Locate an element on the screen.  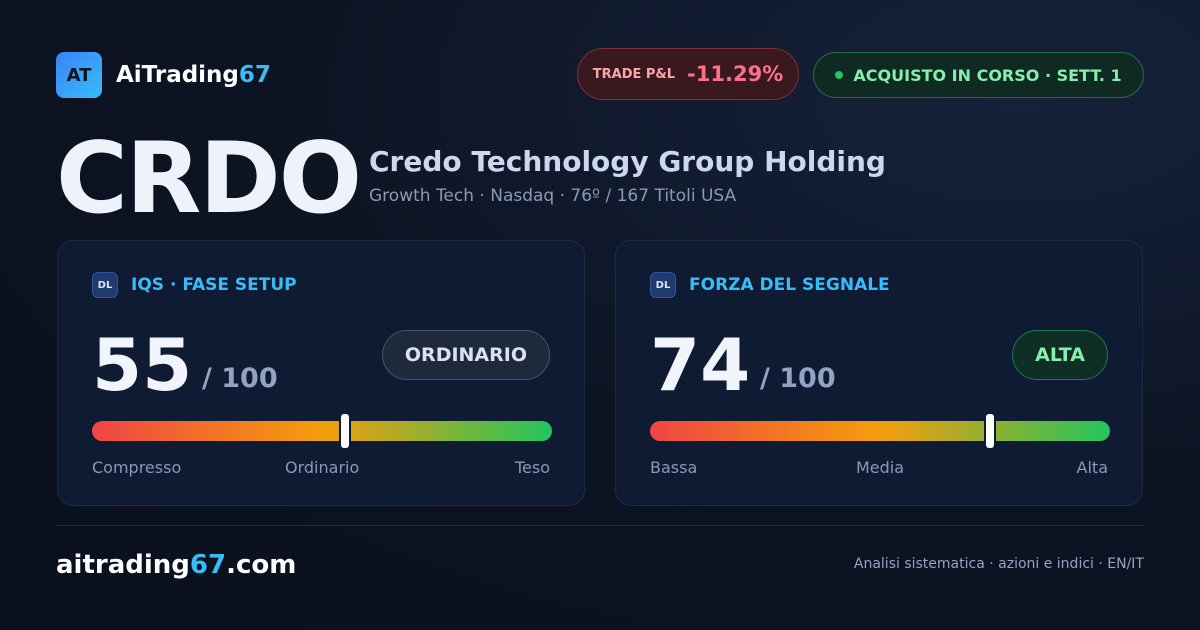
status-pill: ACQUISTO IN CORSO · SETT. 1 is located at coordinates (978, 75).